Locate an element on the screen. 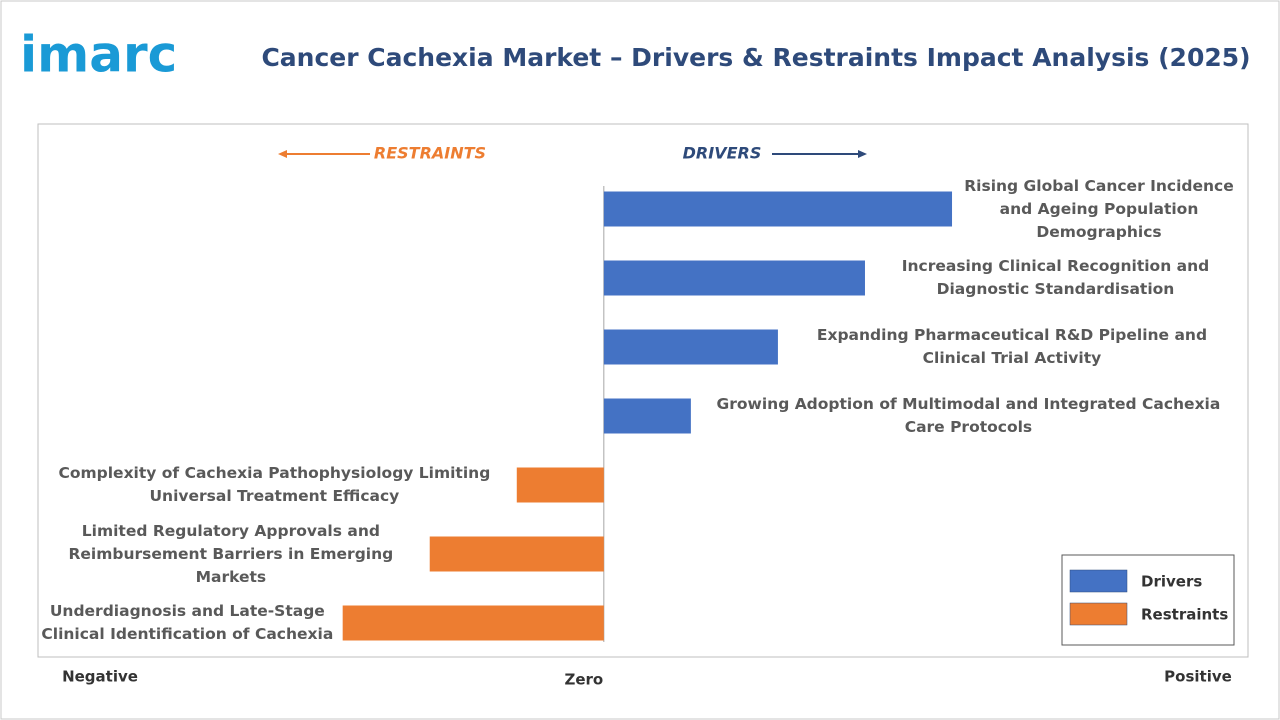 This screenshot has width=1280, height=720. legend-label: Drivers is located at coordinates (1171, 582).